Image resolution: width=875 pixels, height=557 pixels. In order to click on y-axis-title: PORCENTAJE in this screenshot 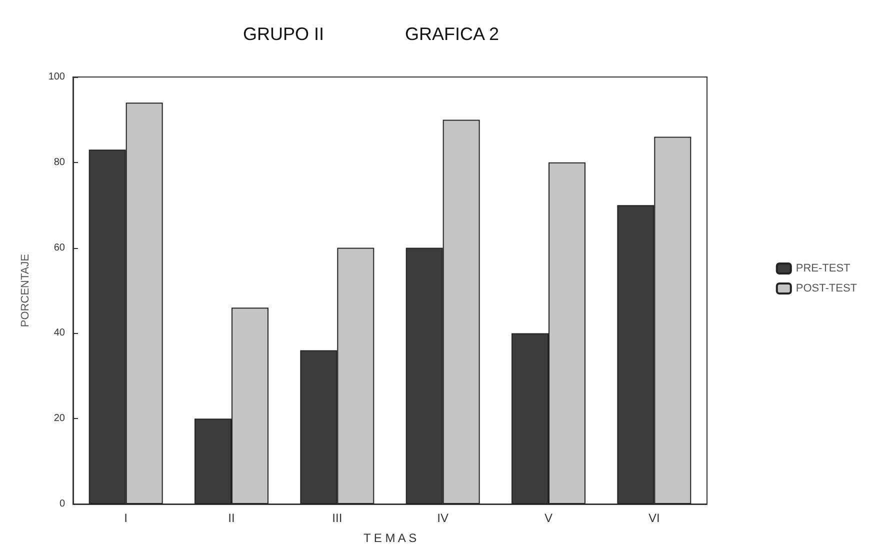, I will do `click(26, 291)`.